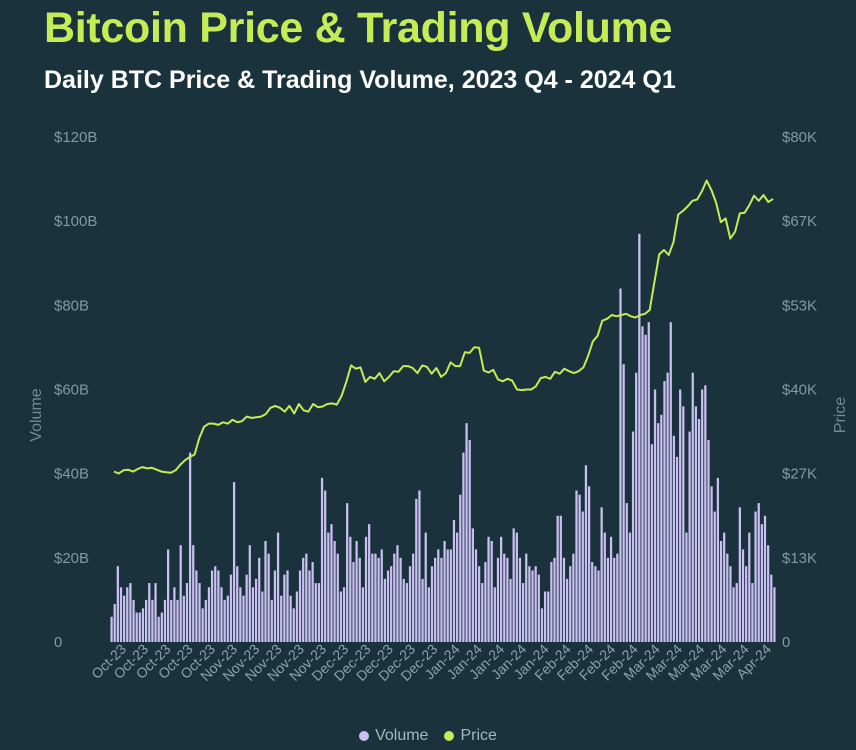  What do you see at coordinates (799, 305) in the screenshot?
I see `right-tick-label: $53K` at bounding box center [799, 305].